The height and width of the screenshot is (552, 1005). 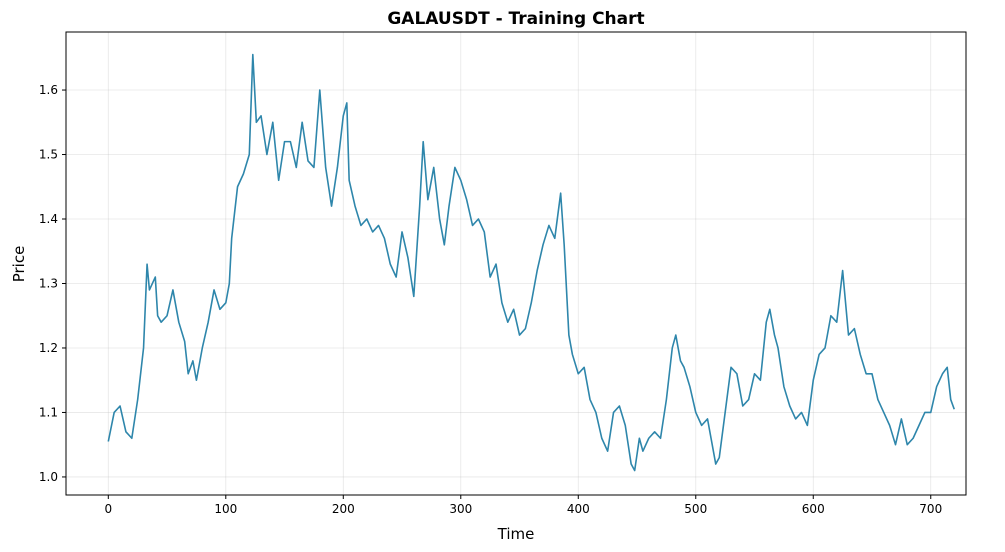 What do you see at coordinates (48, 348) in the screenshot?
I see `y-tick-label: 1.2` at bounding box center [48, 348].